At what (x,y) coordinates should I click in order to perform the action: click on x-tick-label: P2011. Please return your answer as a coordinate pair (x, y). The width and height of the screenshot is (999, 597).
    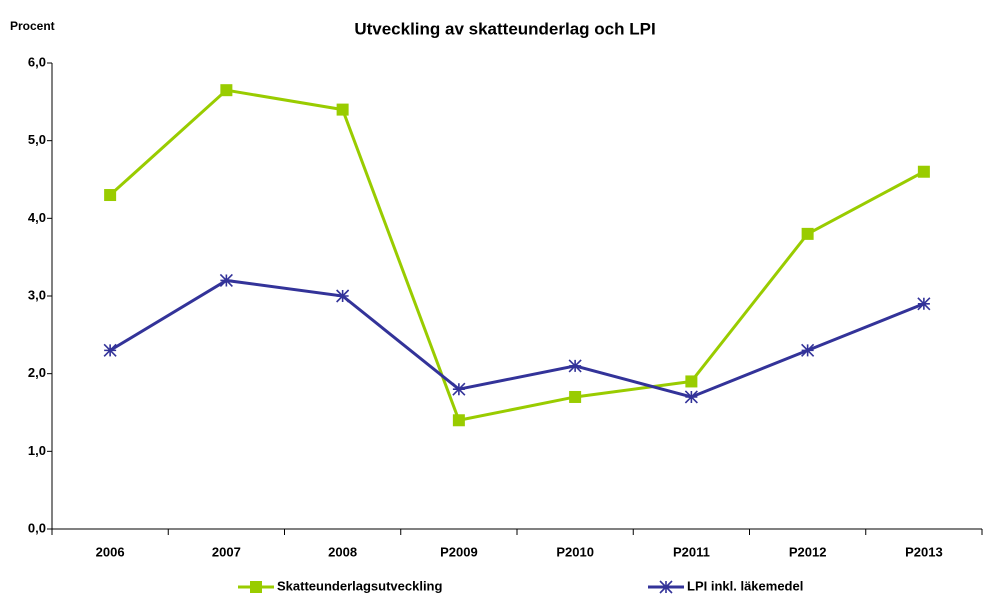
    Looking at the image, I should click on (691, 551).